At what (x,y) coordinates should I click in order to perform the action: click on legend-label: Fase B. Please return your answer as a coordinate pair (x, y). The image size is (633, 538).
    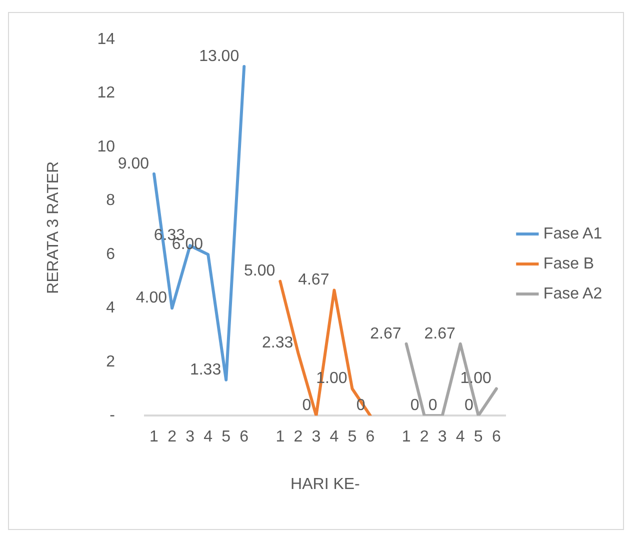
    Looking at the image, I should click on (568, 263).